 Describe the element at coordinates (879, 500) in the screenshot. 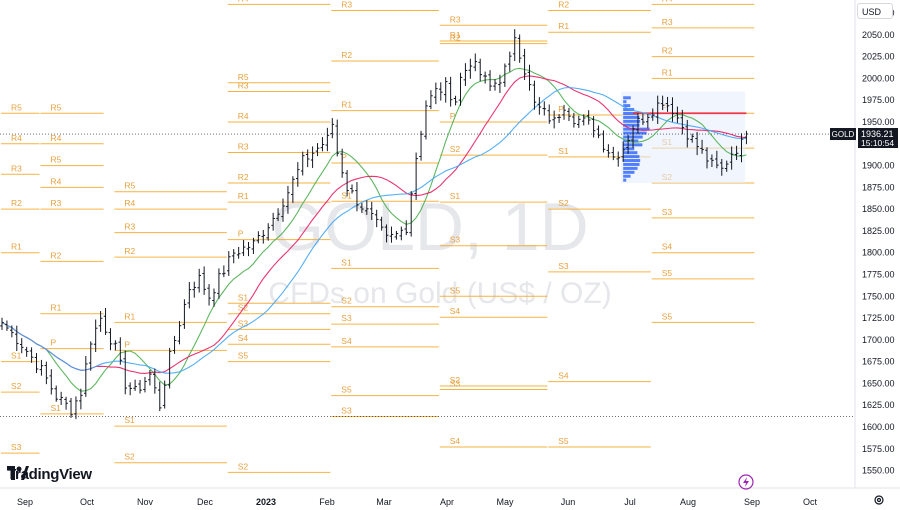

I see `gear-icon` at that location.